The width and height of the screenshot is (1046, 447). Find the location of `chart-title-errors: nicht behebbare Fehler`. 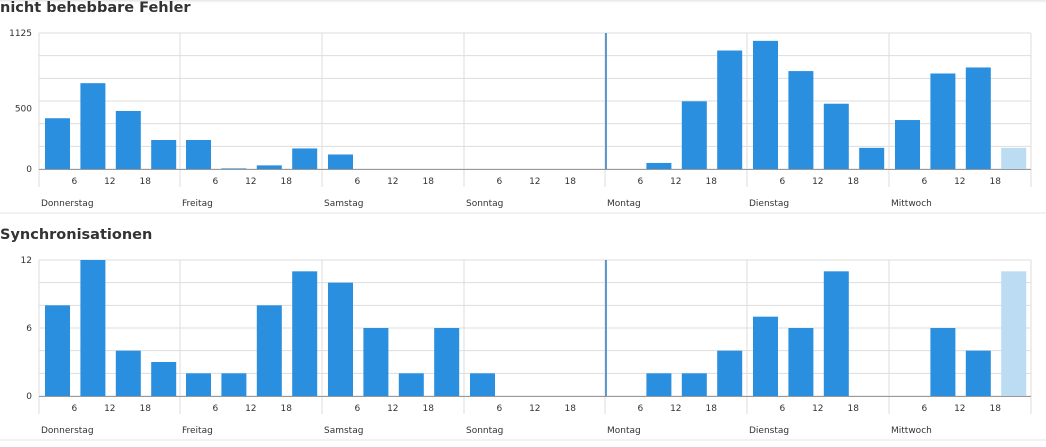

chart-title-errors: nicht behebbare Fehler is located at coordinates (95, 8).